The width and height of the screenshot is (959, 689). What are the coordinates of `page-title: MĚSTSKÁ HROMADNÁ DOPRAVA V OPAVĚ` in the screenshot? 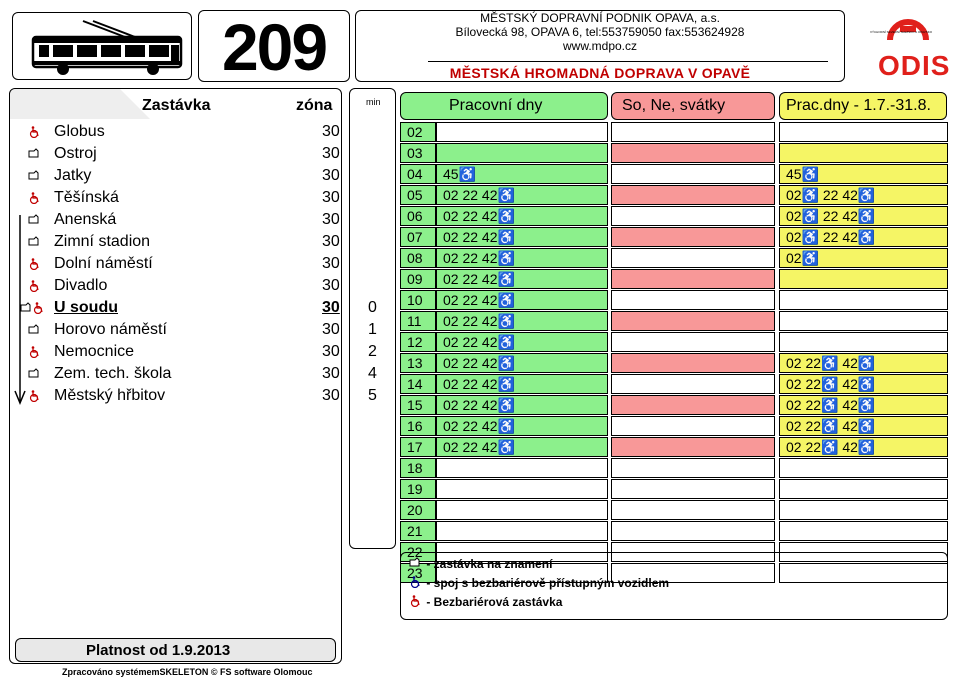 It's located at (600, 73).